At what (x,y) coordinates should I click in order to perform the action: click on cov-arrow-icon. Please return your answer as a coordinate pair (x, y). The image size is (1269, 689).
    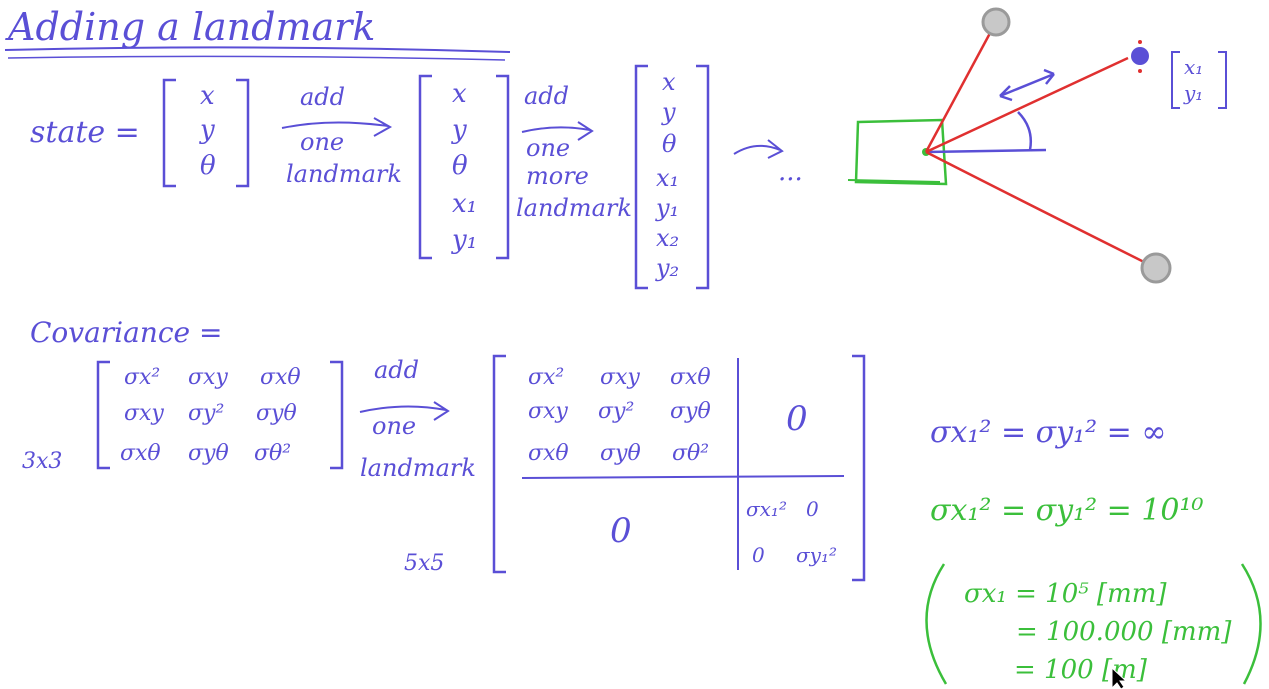
    Looking at the image, I should click on (404, 411).